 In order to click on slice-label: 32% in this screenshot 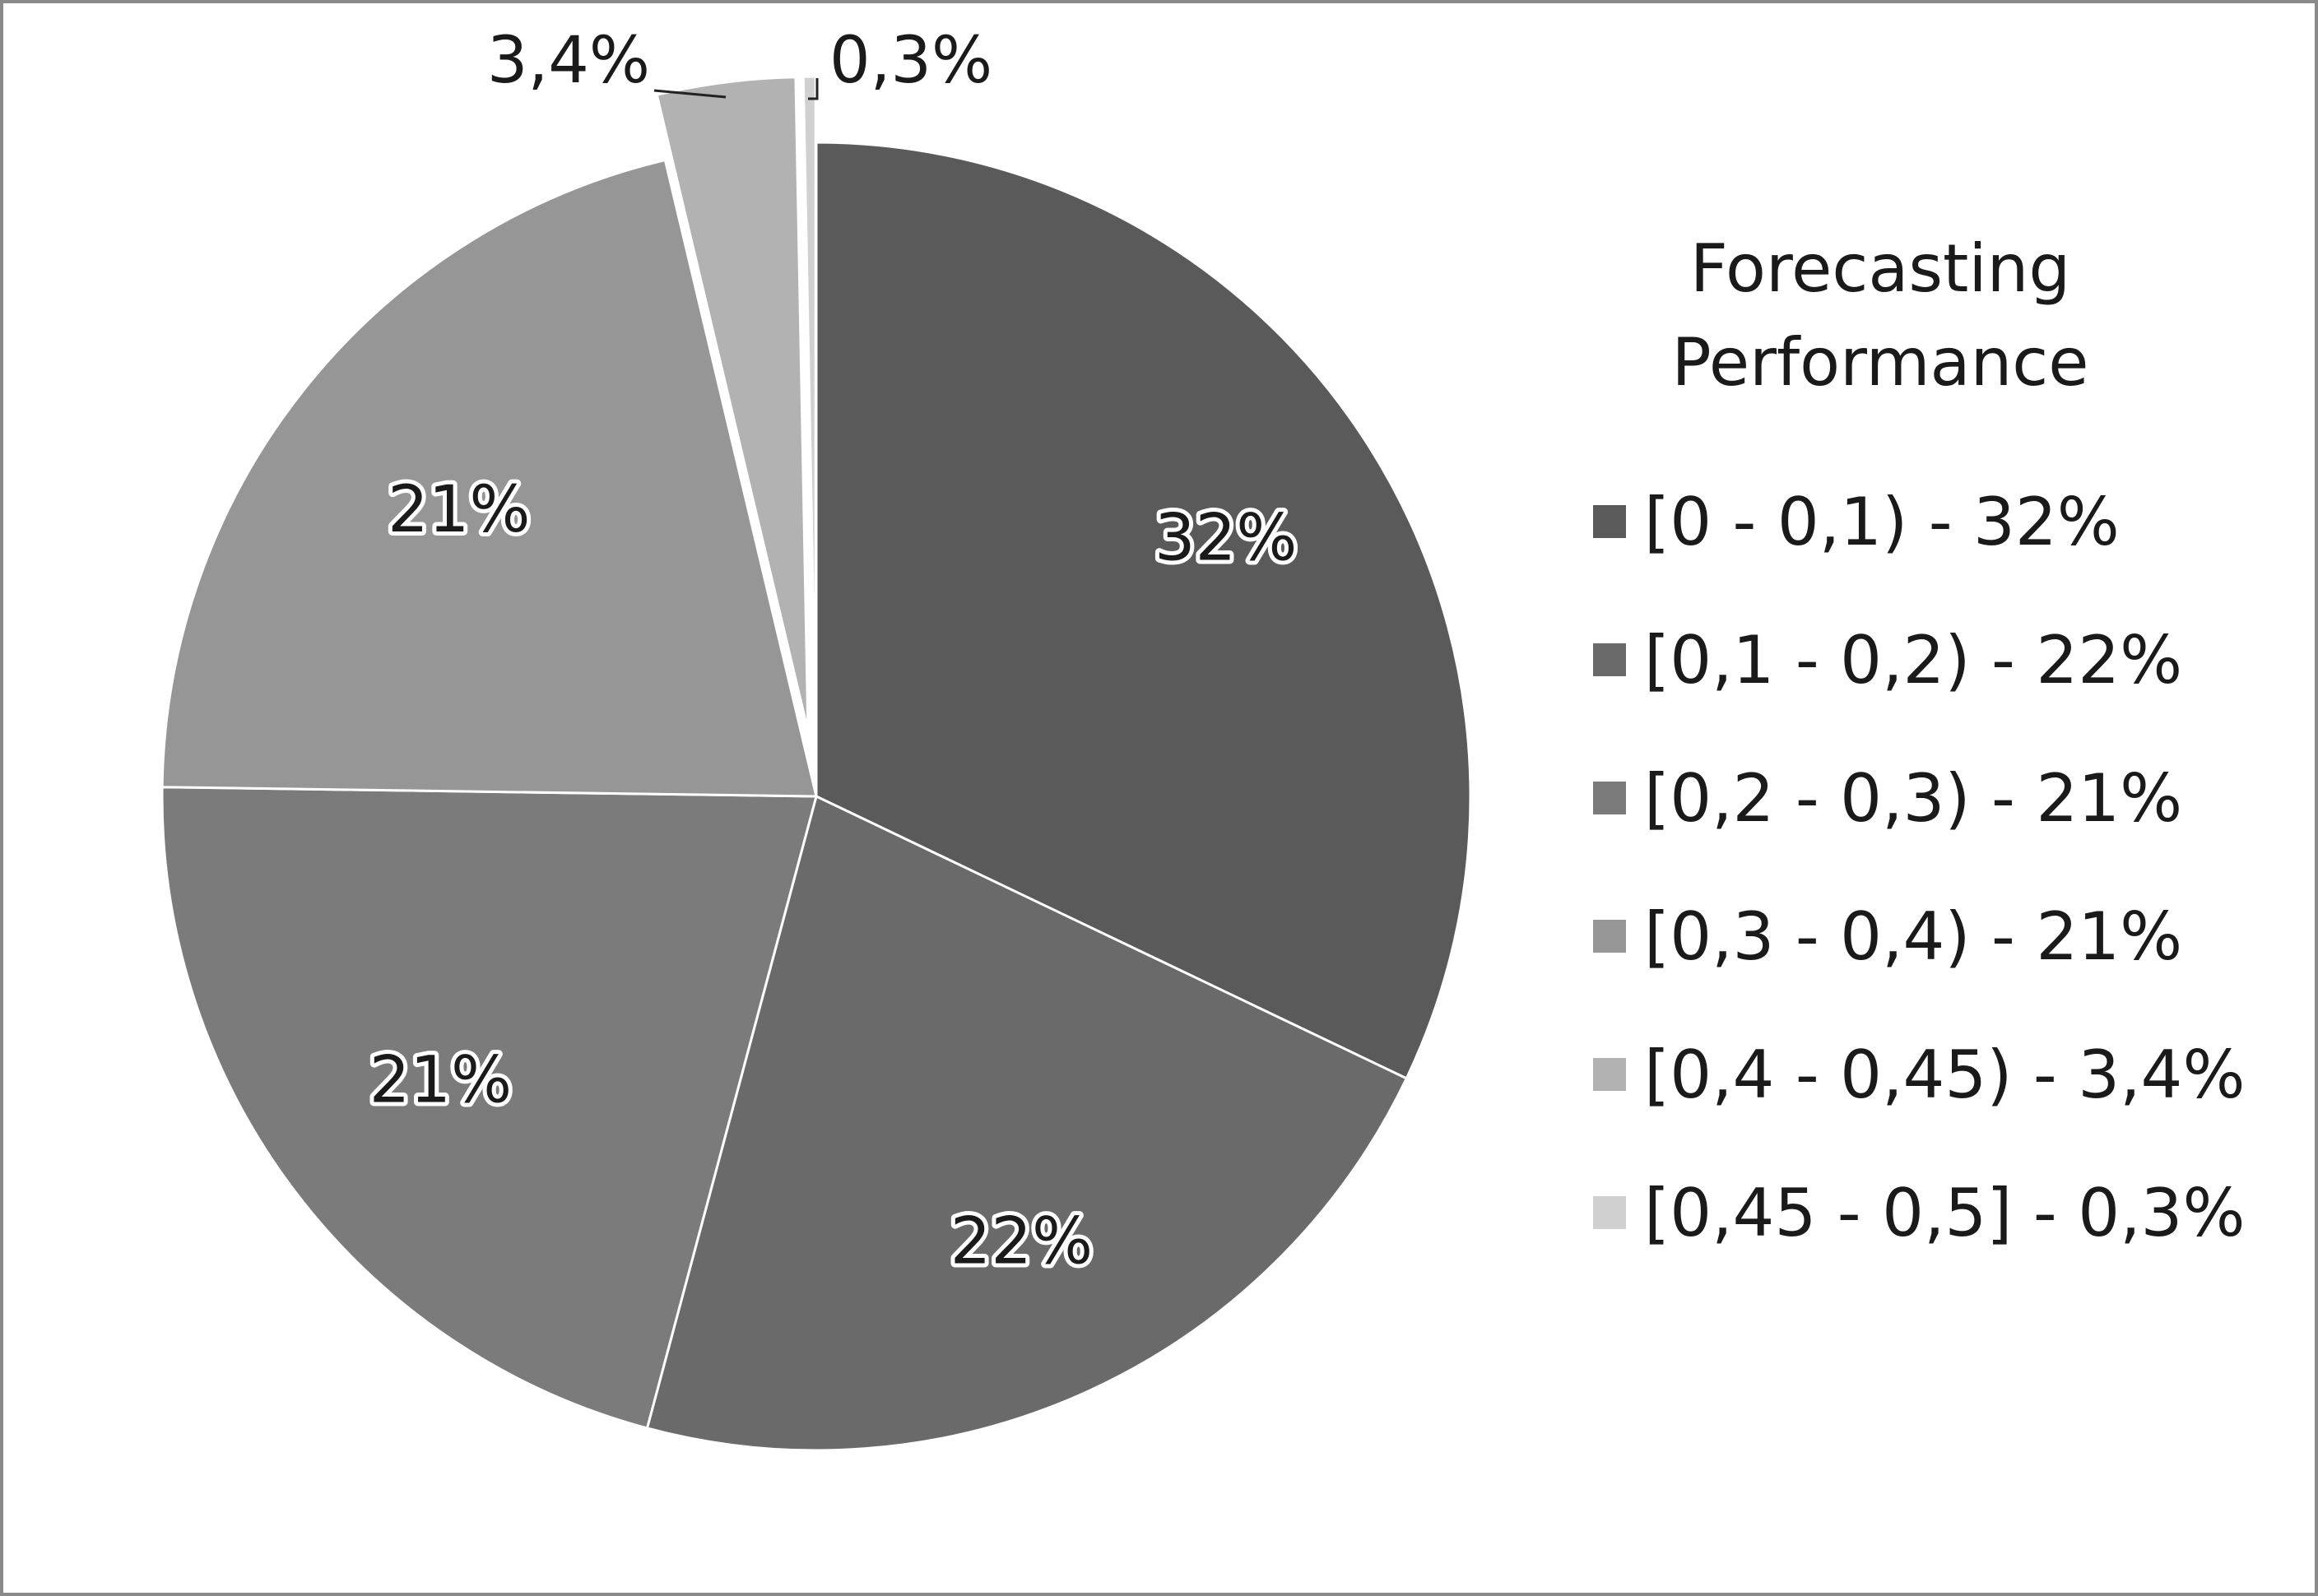, I will do `click(1225, 538)`.